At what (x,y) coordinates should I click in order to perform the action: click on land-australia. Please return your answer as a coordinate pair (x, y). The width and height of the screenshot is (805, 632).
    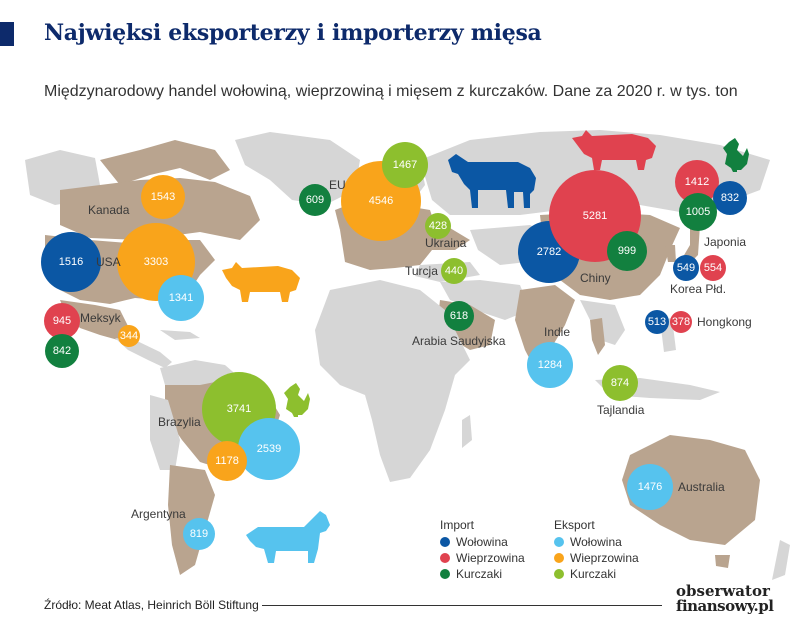
    Looking at the image, I should click on (691, 490).